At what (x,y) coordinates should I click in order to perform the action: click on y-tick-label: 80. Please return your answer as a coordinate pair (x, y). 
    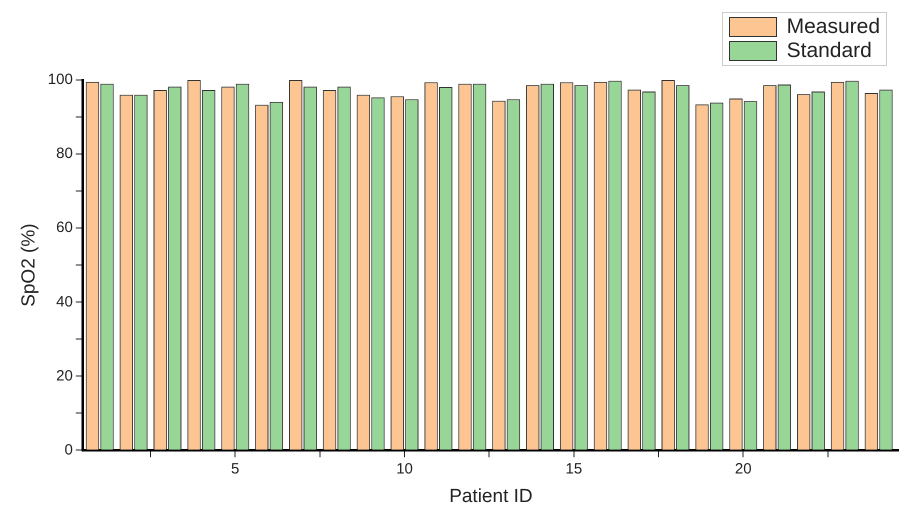
    Looking at the image, I should click on (64, 153).